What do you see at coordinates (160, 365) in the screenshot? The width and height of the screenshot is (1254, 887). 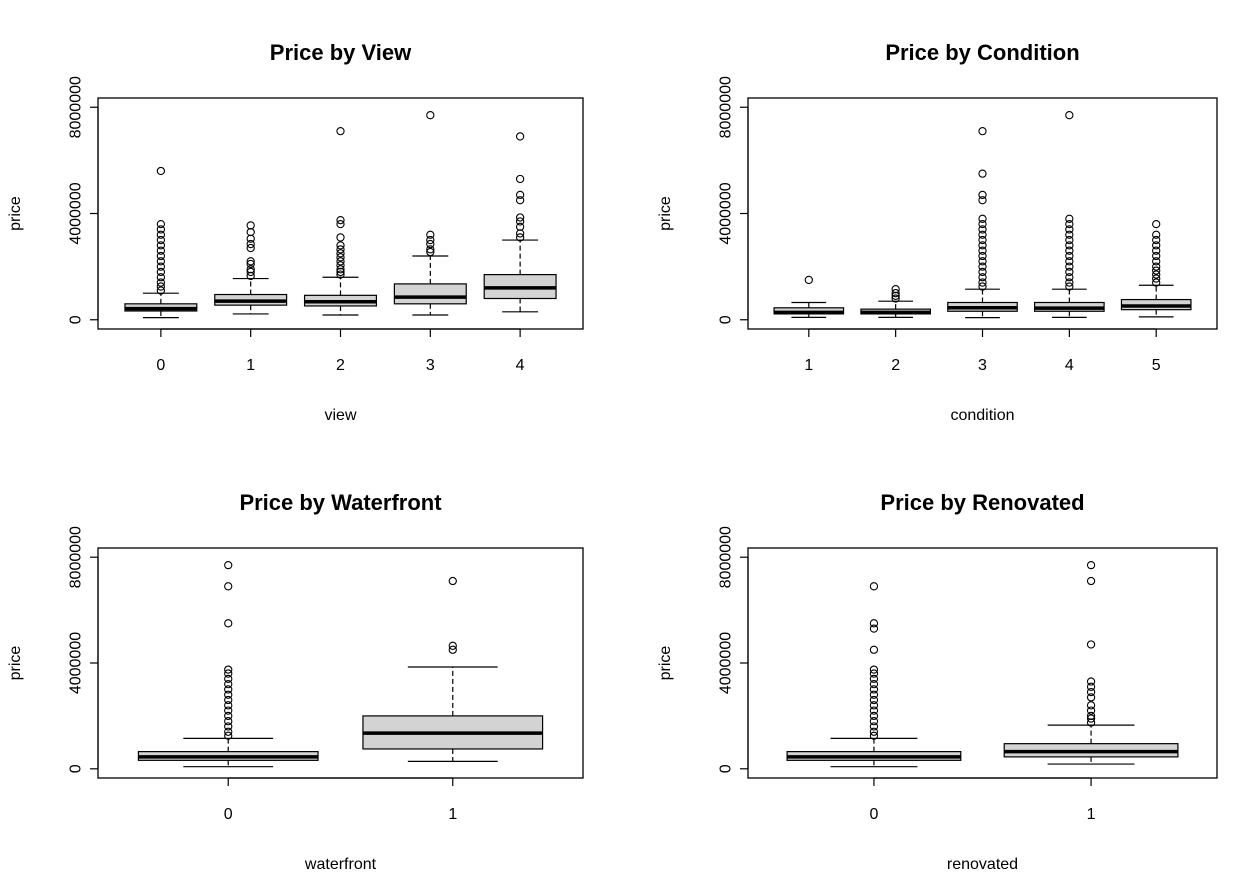 I see `x-tick-label: 0` at bounding box center [160, 365].